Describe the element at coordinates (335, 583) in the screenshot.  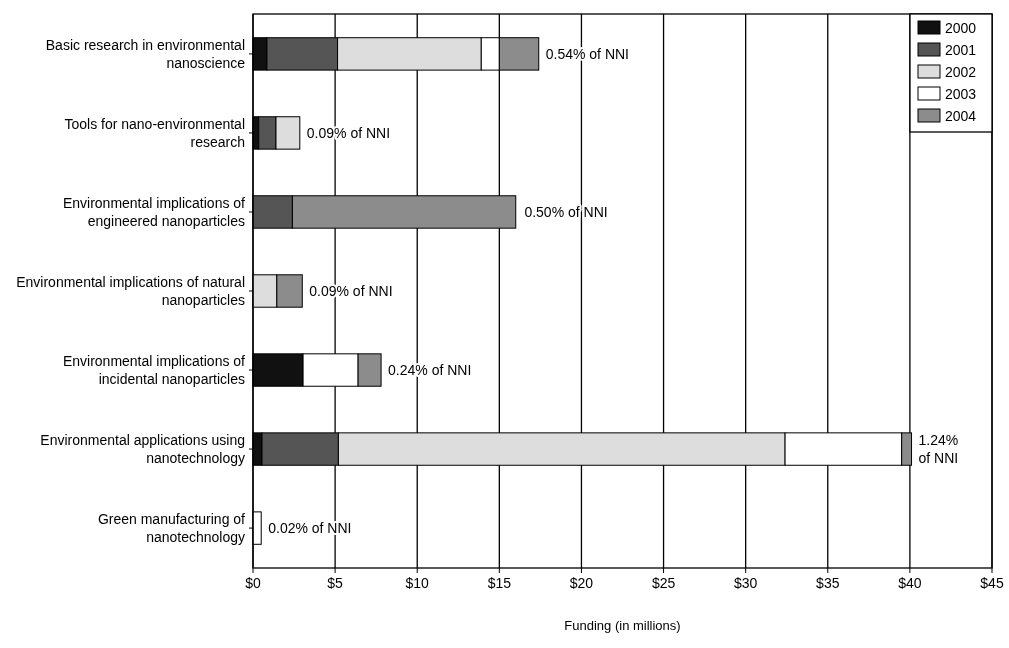
I see `x-tick-label: $5` at that location.